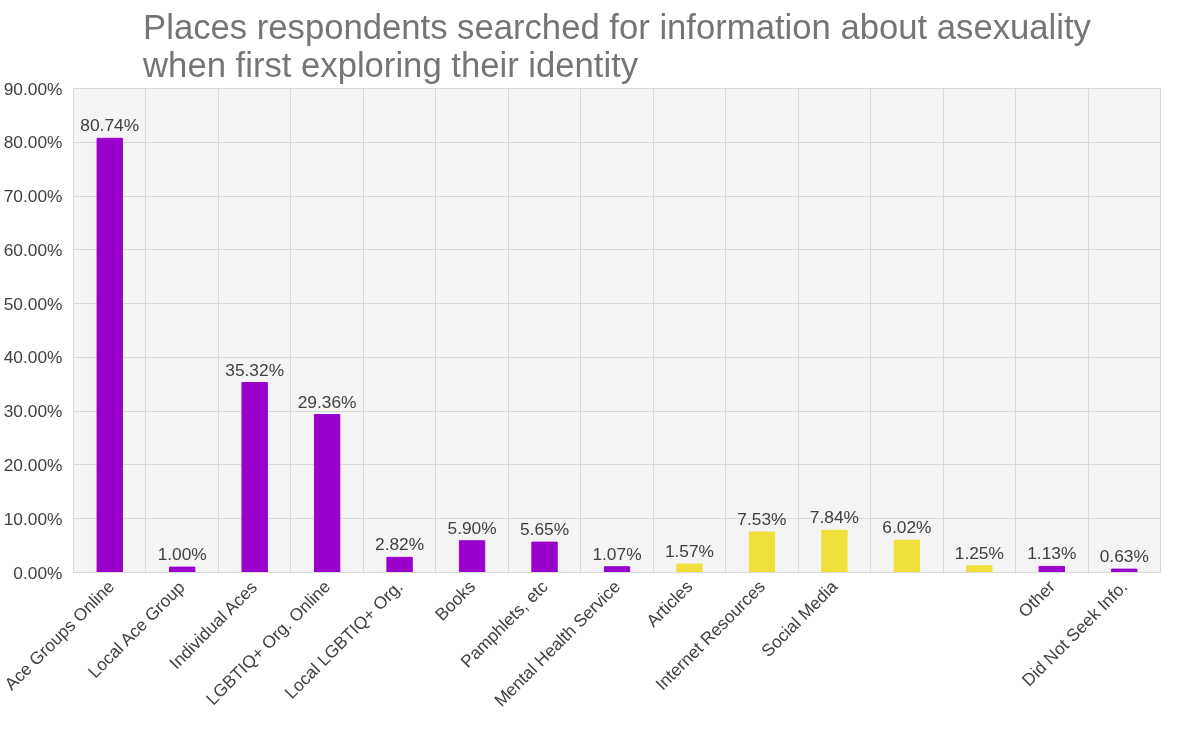 The image size is (1192, 731). I want to click on data-label: 7.53%, so click(762, 519).